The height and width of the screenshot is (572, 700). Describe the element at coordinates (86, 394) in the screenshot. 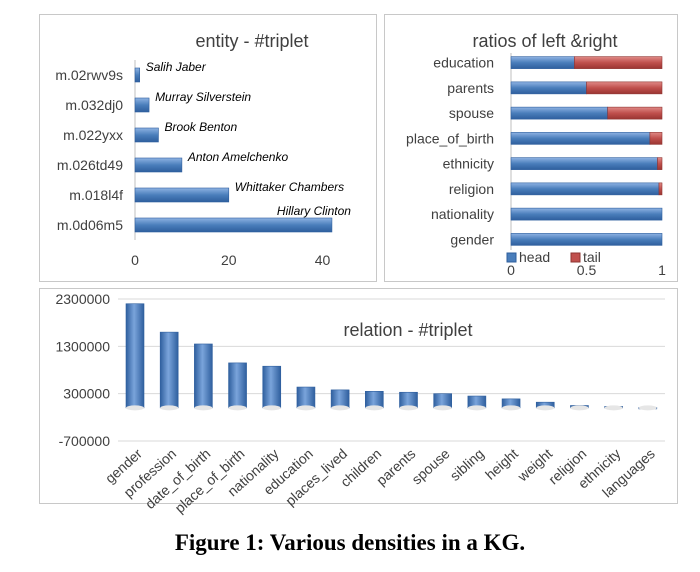

I see `y-tick-label: 300000` at that location.